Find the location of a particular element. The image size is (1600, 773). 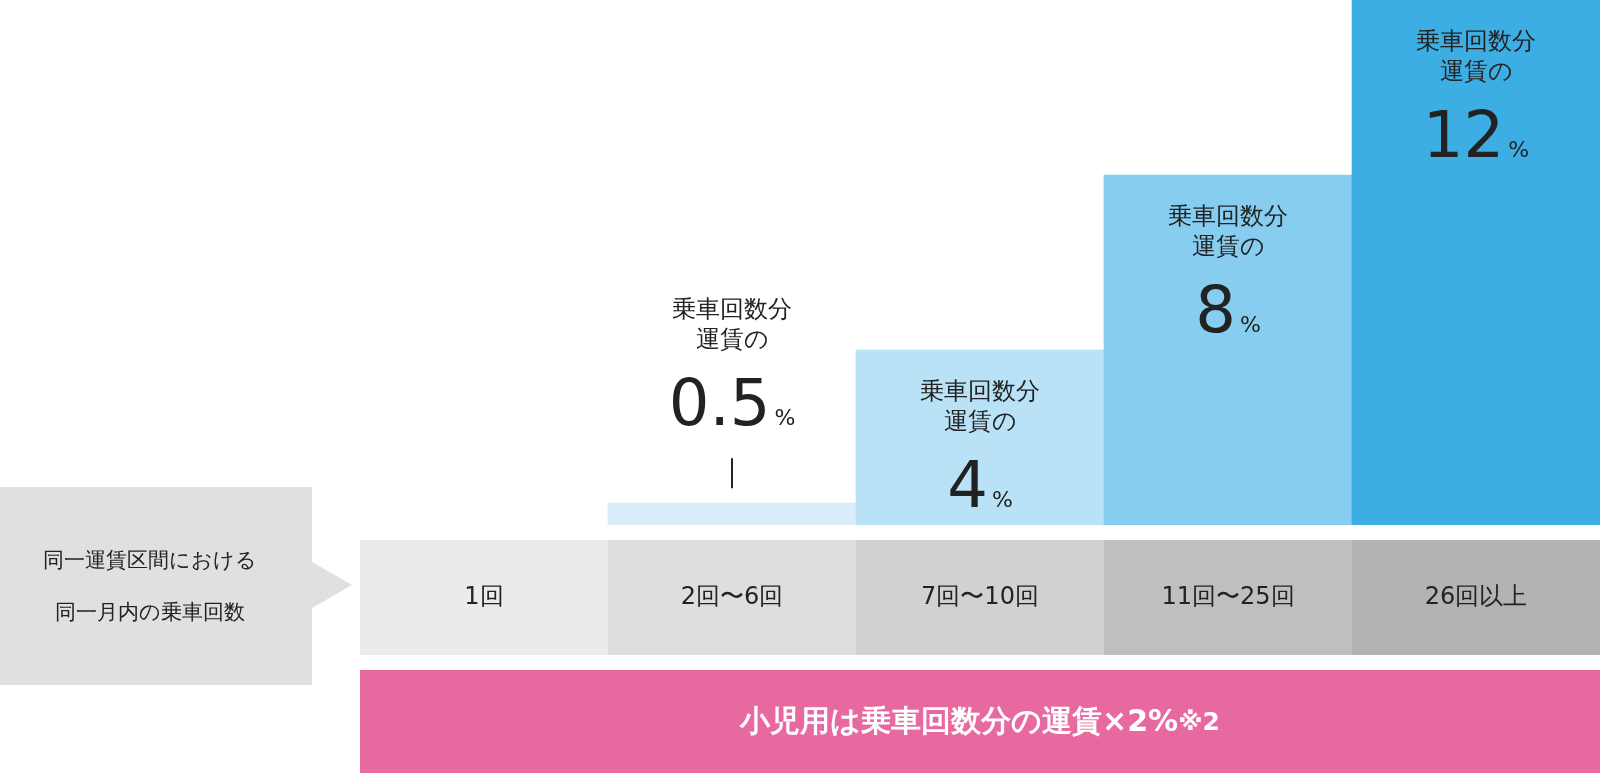

x-tick-label: 26回以上 is located at coordinates (1476, 595).